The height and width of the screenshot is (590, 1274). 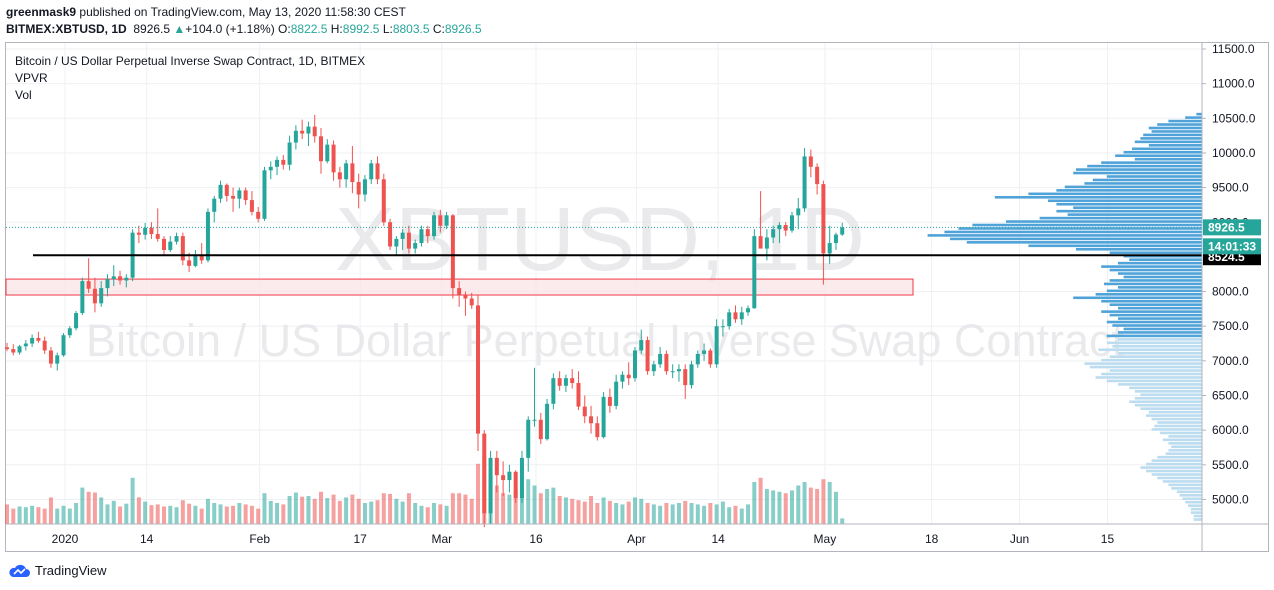 I want to click on high-label: H:, so click(x=336, y=29).